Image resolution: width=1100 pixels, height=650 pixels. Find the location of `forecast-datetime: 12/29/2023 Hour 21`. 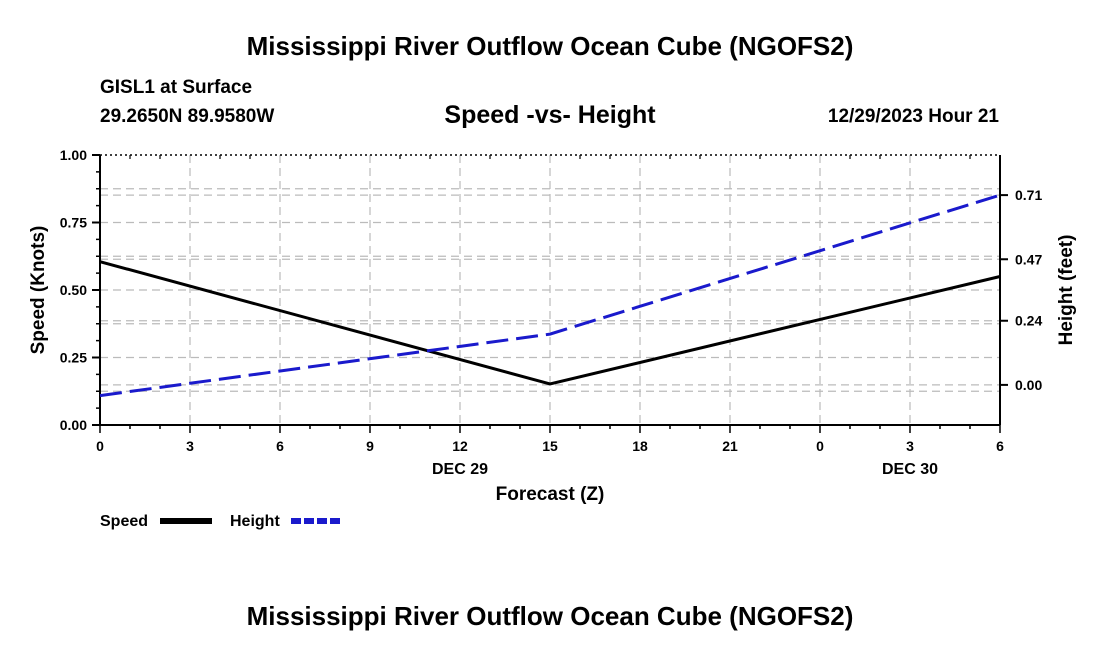

forecast-datetime: 12/29/2023 Hour 21 is located at coordinates (913, 116).